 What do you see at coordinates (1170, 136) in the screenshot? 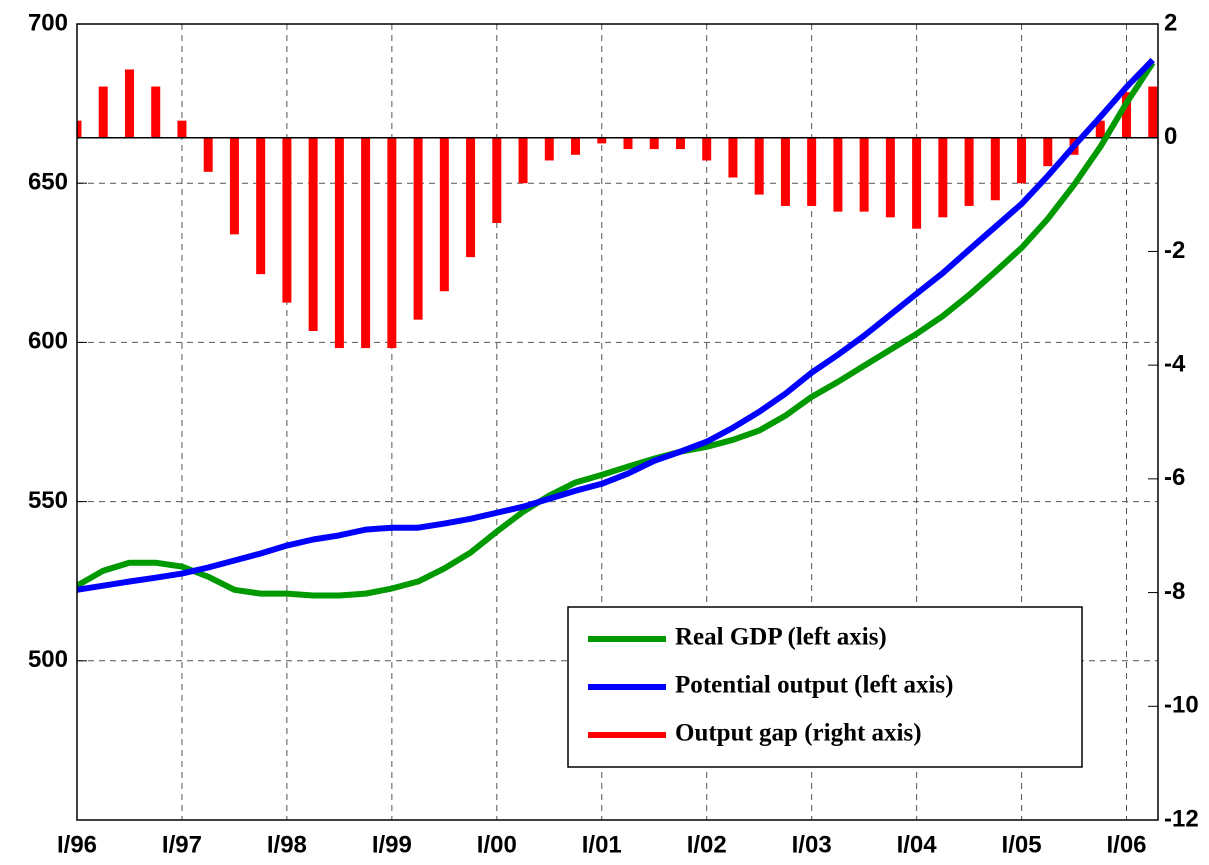
I see `y2-tick-label: 0` at bounding box center [1170, 136].